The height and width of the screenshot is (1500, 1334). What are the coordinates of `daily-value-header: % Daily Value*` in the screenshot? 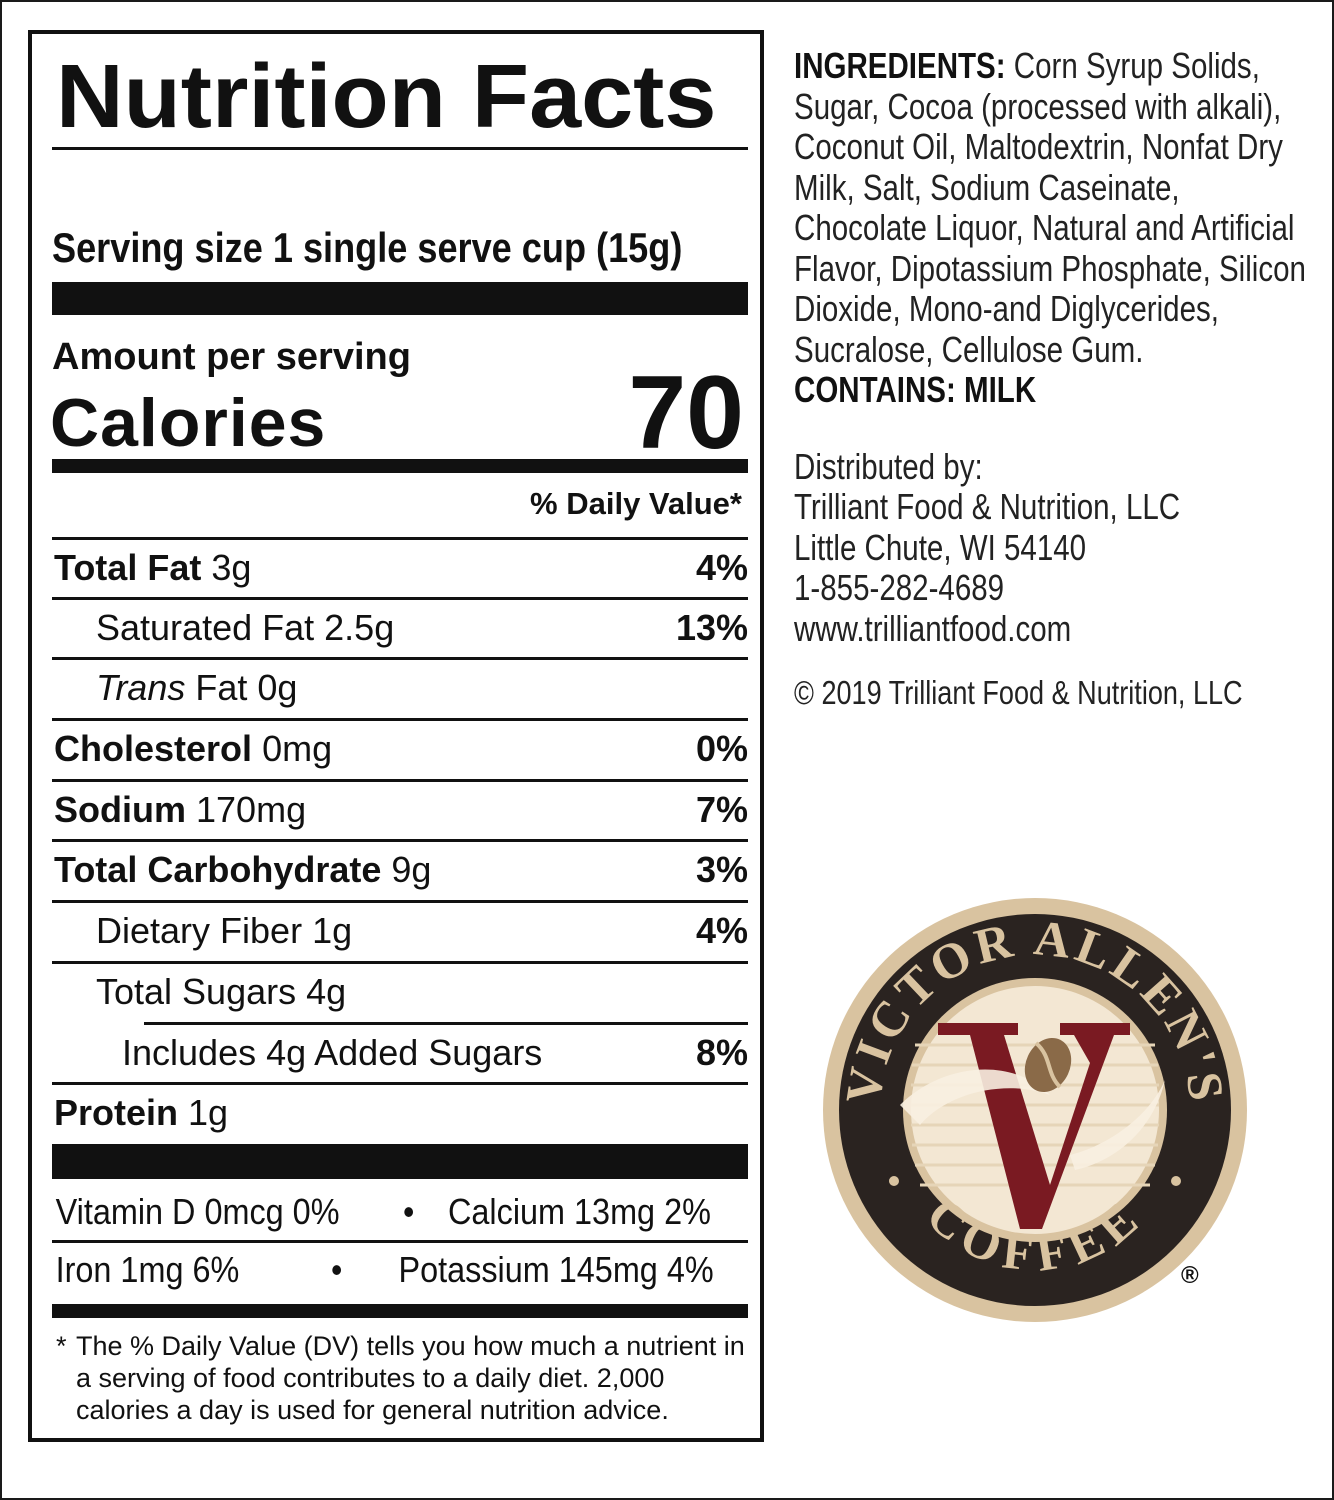 It's located at (636, 503).